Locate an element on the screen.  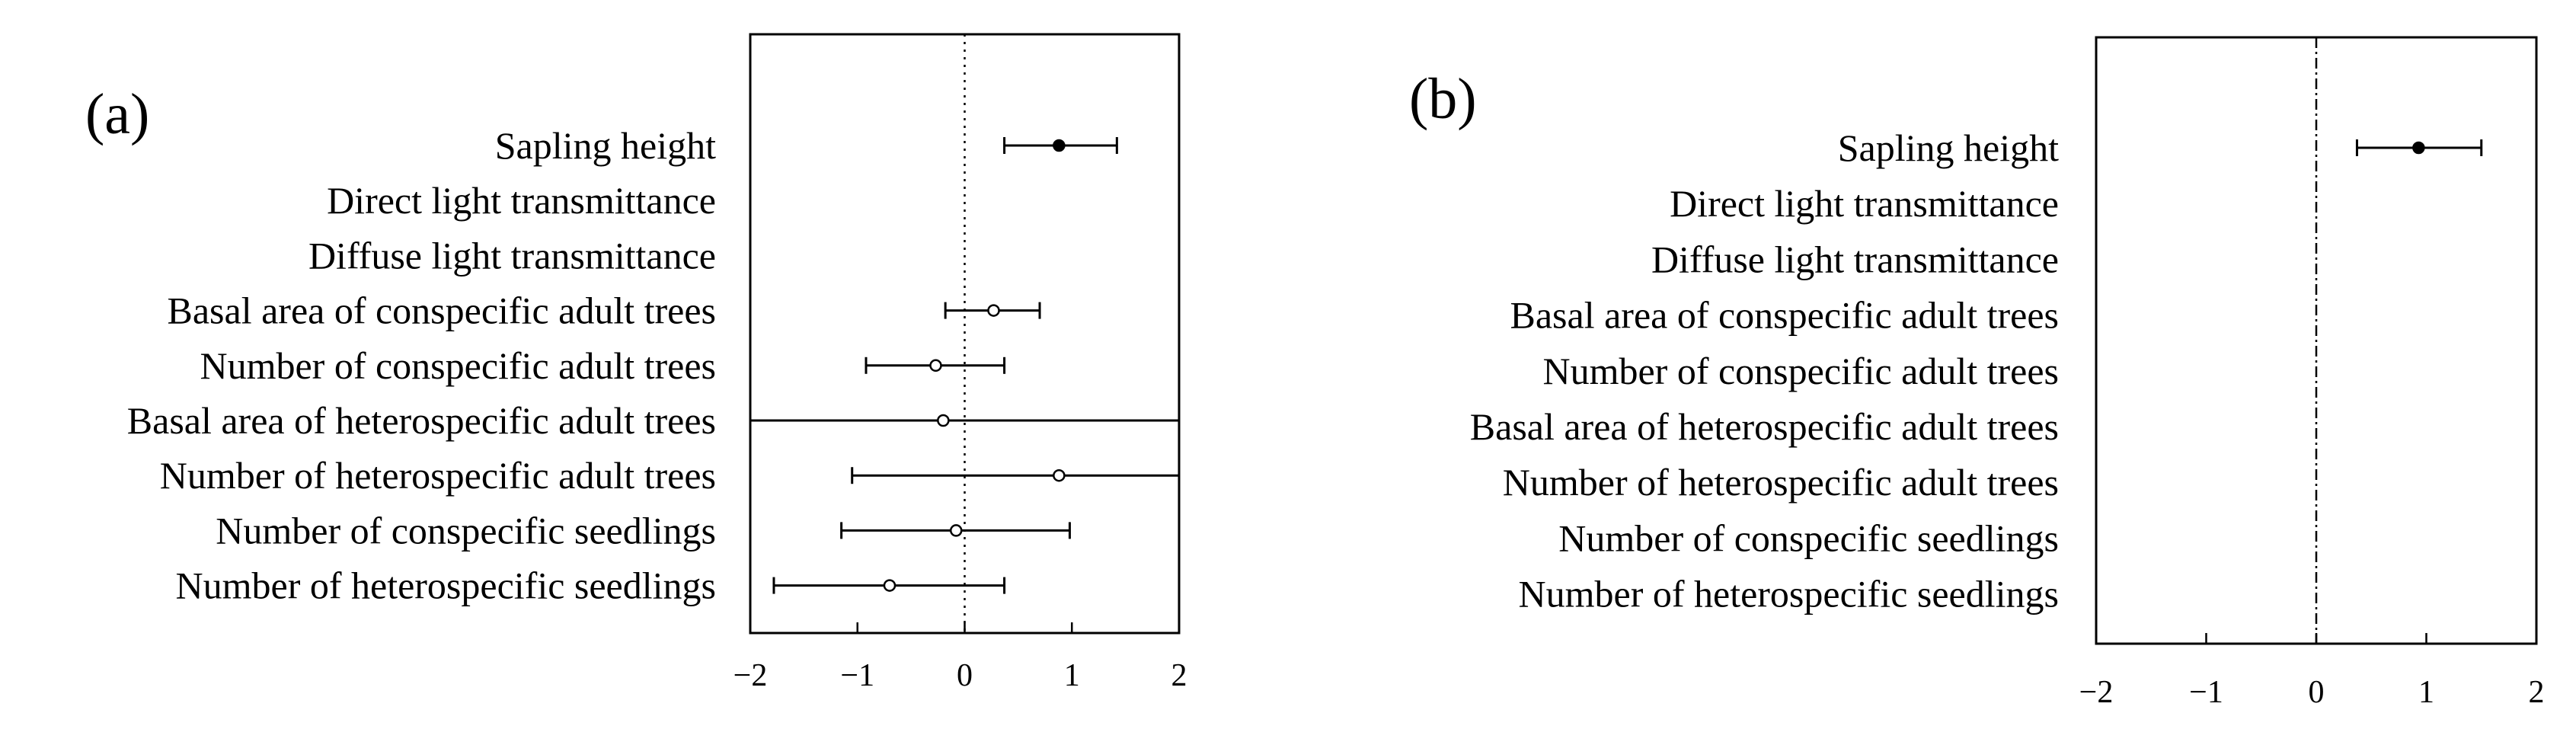
panel-label: (b) is located at coordinates (1443, 99).